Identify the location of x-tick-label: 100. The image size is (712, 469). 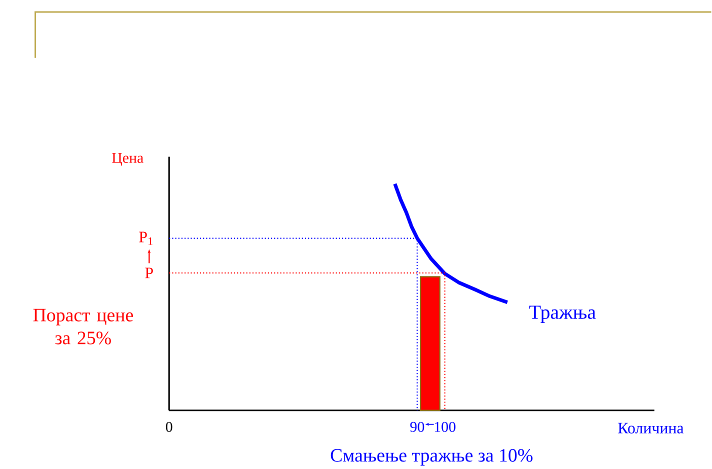
(445, 427).